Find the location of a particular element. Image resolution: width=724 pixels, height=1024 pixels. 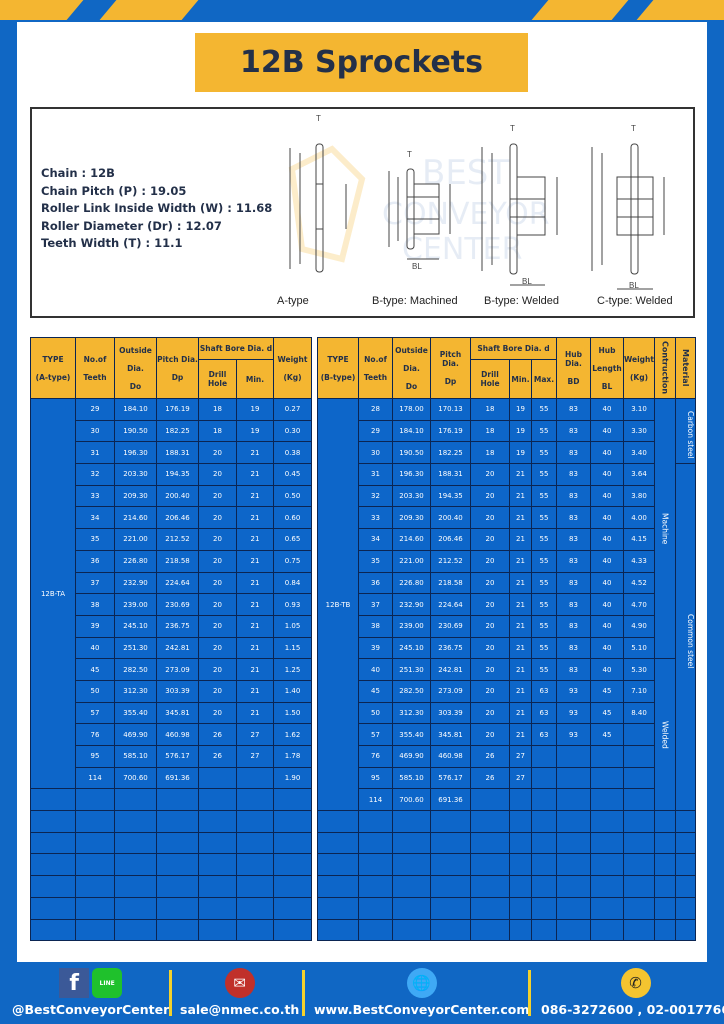

max-bore-cell: 63 is located at coordinates (544, 691).